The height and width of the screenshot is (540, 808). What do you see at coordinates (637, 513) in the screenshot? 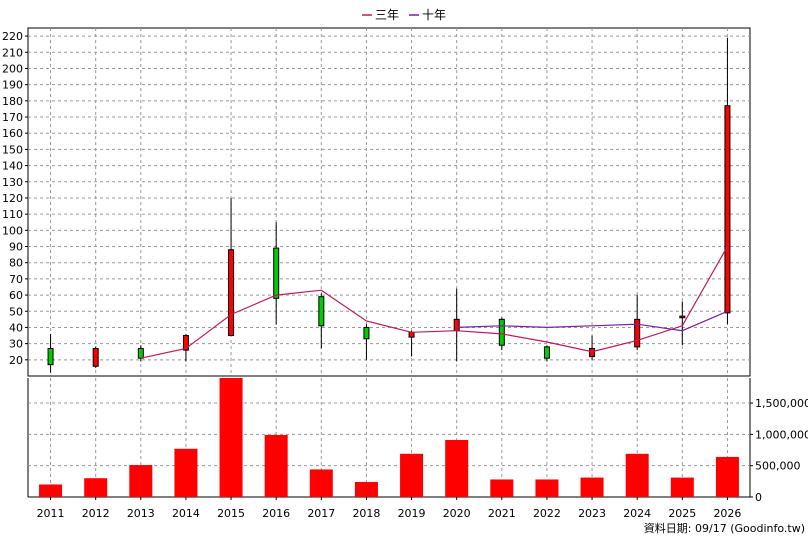
I see `x-tick-label: 2024` at bounding box center [637, 513].